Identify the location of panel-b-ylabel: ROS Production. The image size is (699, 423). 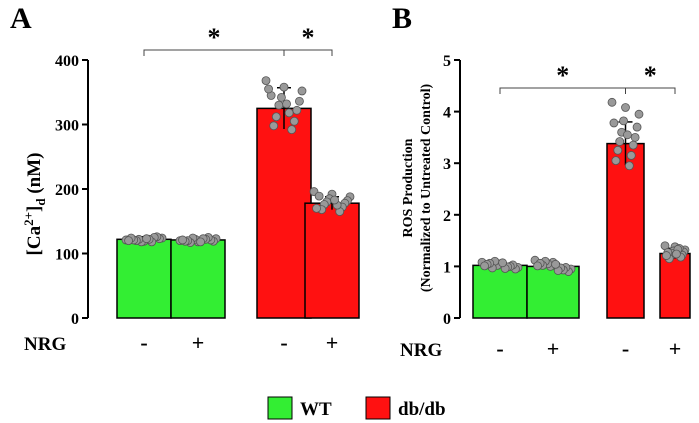
(408, 187).